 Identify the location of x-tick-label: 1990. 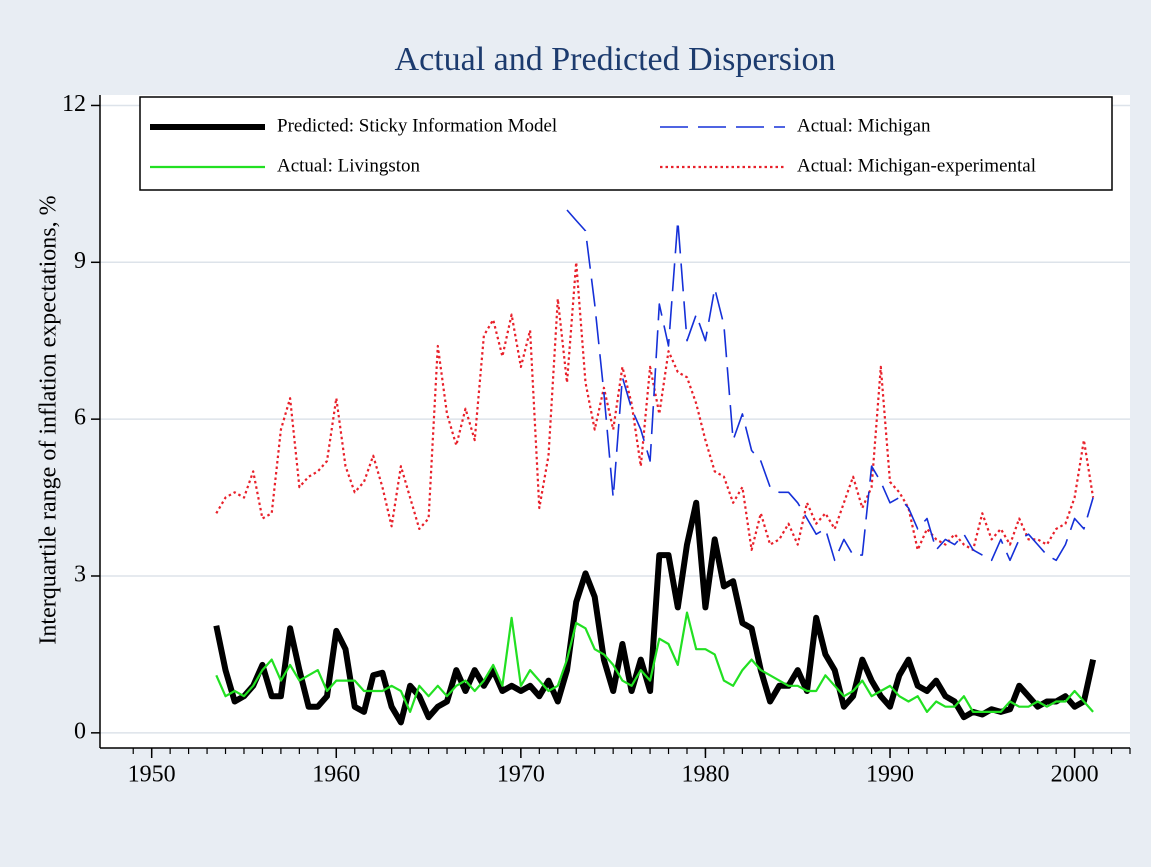
(890, 775).